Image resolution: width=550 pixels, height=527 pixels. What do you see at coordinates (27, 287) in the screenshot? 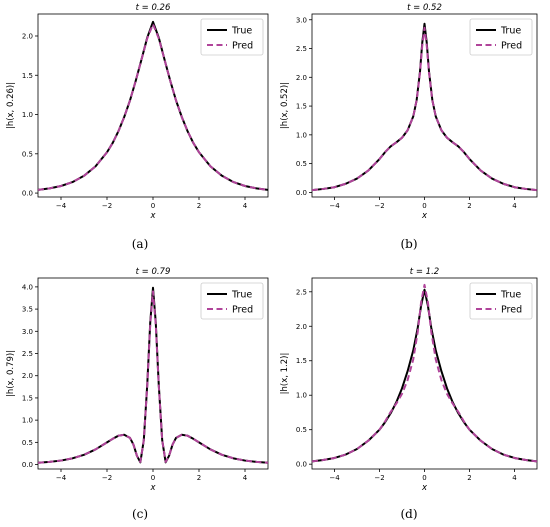
I see `y-tick-label: 4.0` at bounding box center [27, 287].